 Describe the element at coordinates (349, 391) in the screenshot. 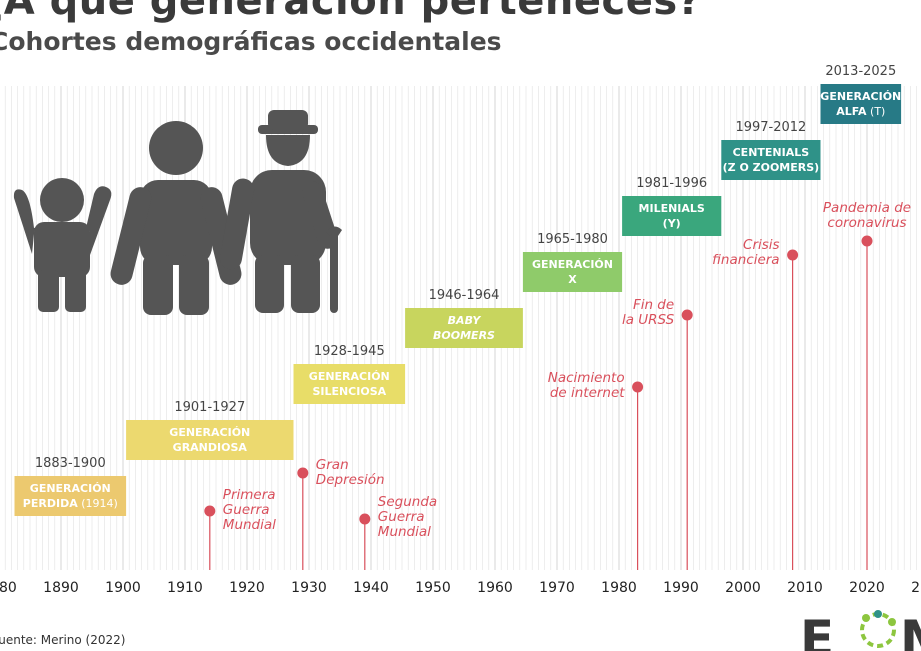

I see `generation-name-label: SILENCIOSA` at that location.